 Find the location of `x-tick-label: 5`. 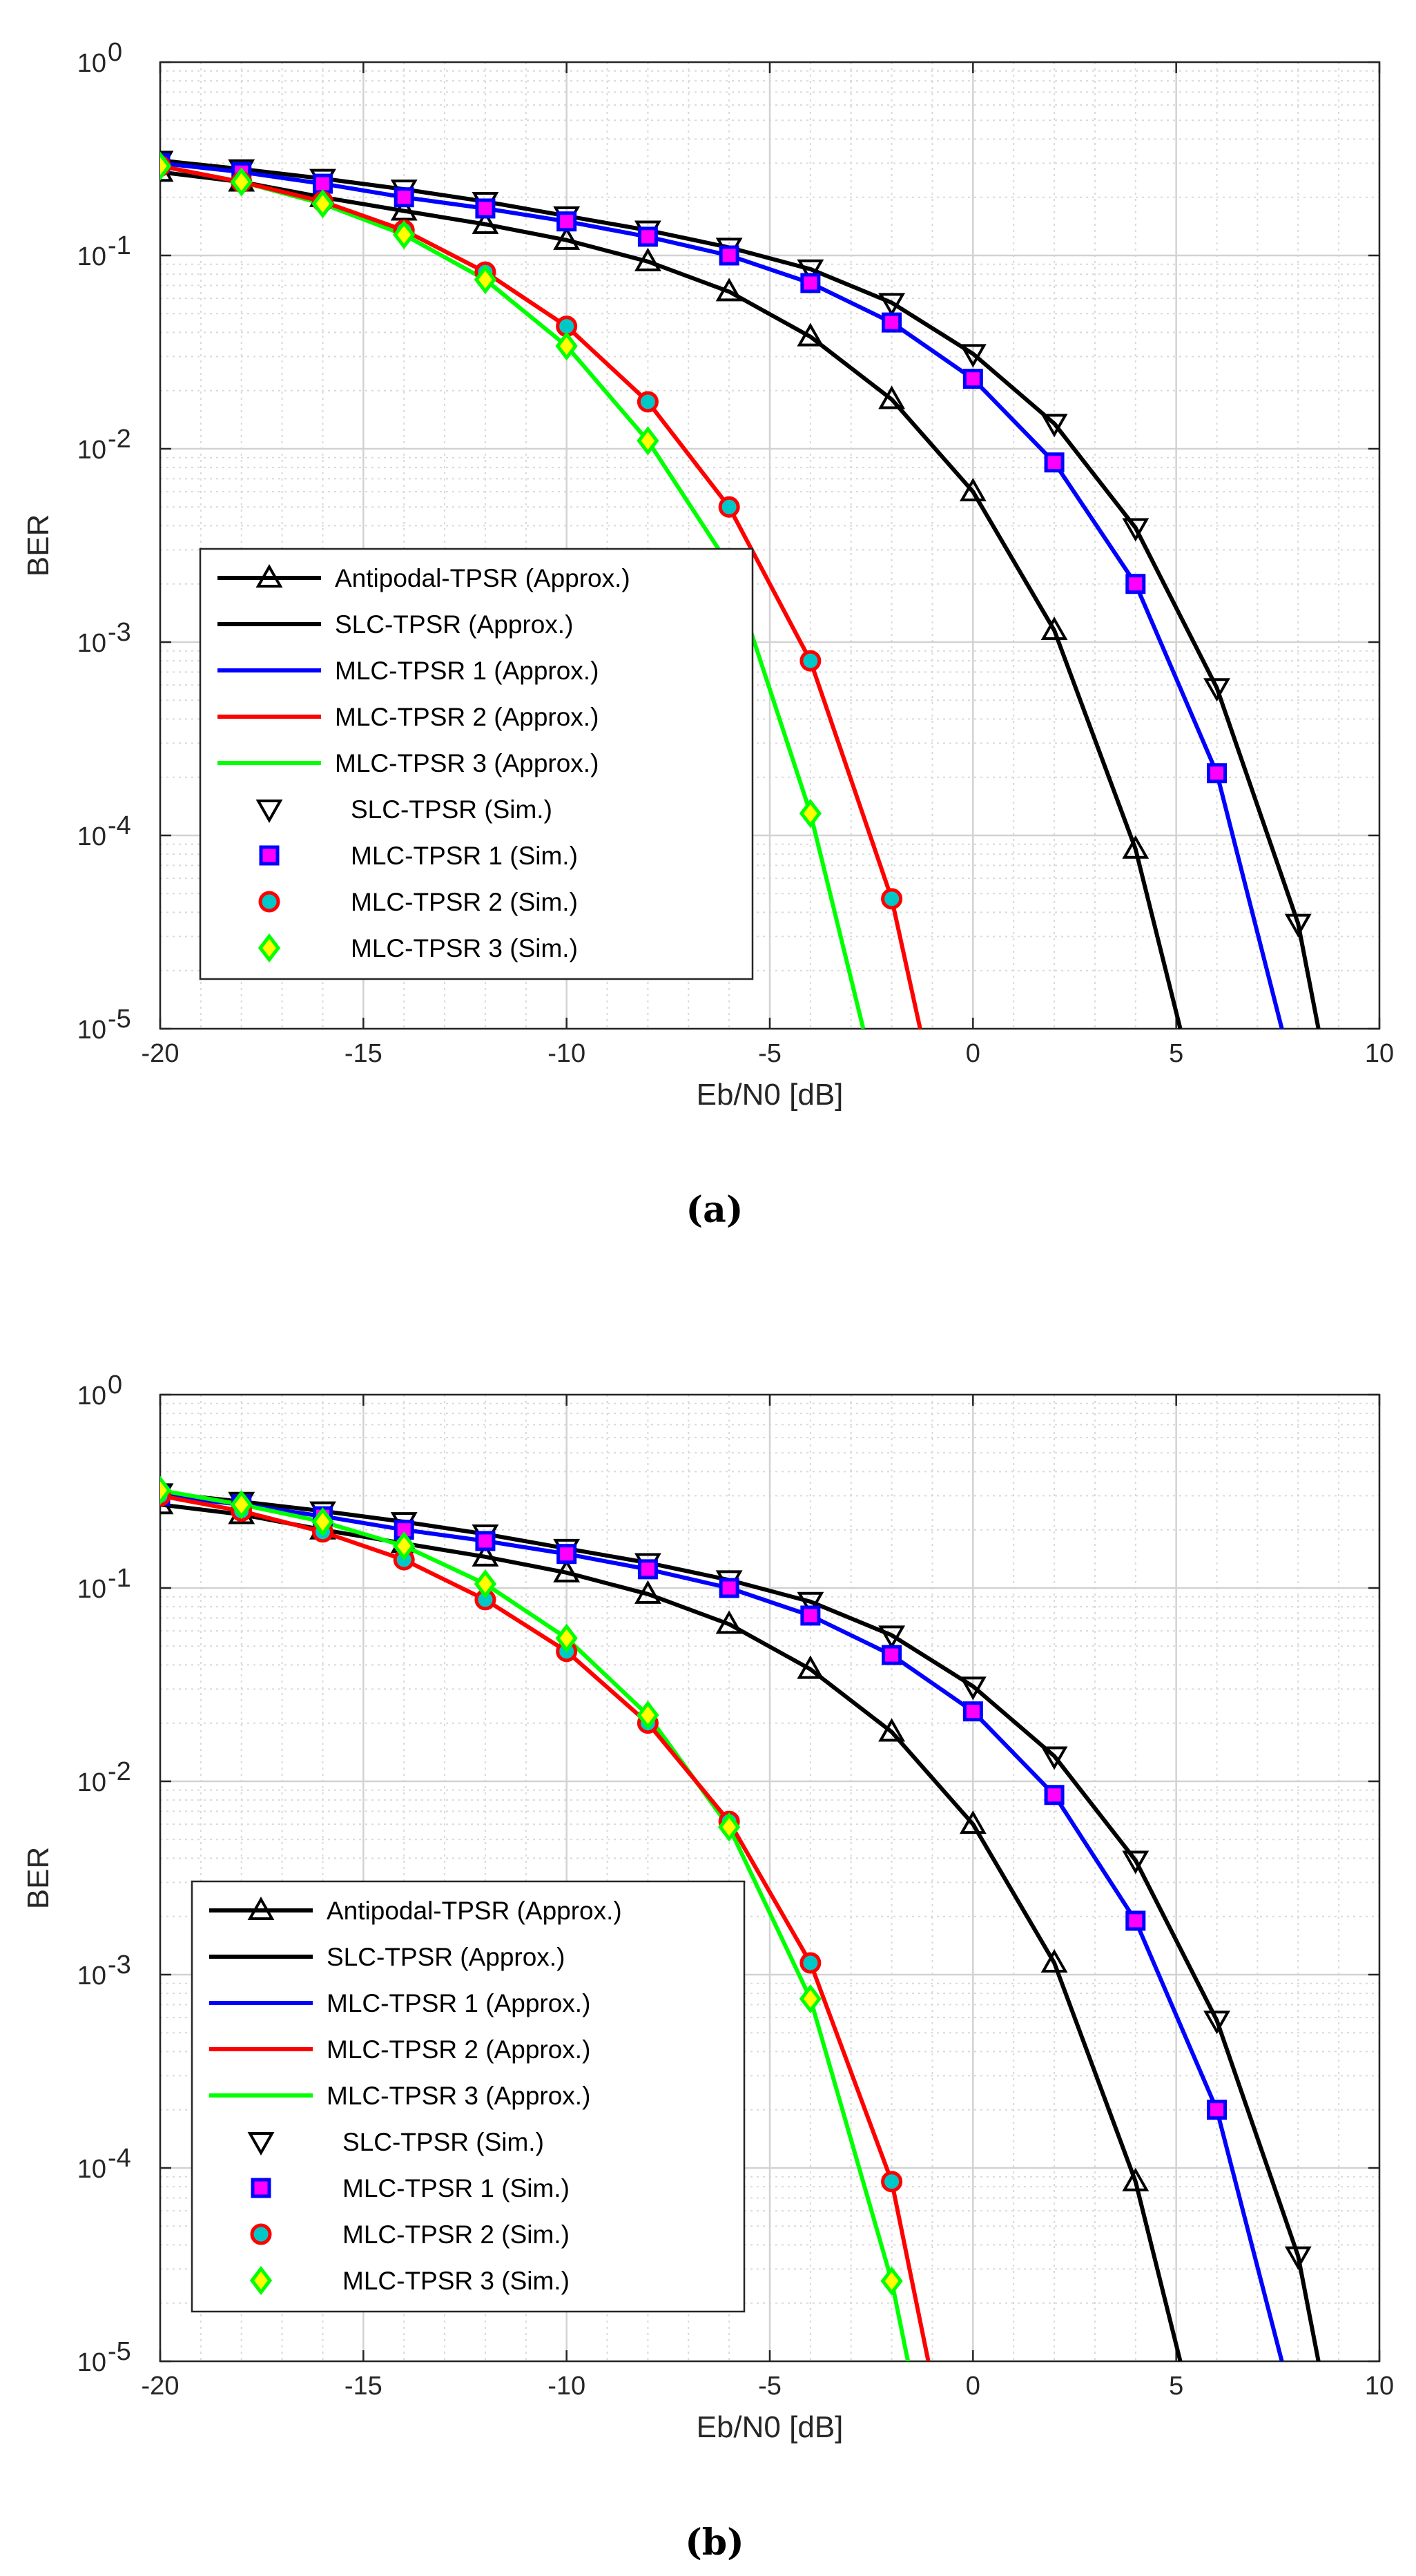

x-tick-label: 5 is located at coordinates (1176, 1053).